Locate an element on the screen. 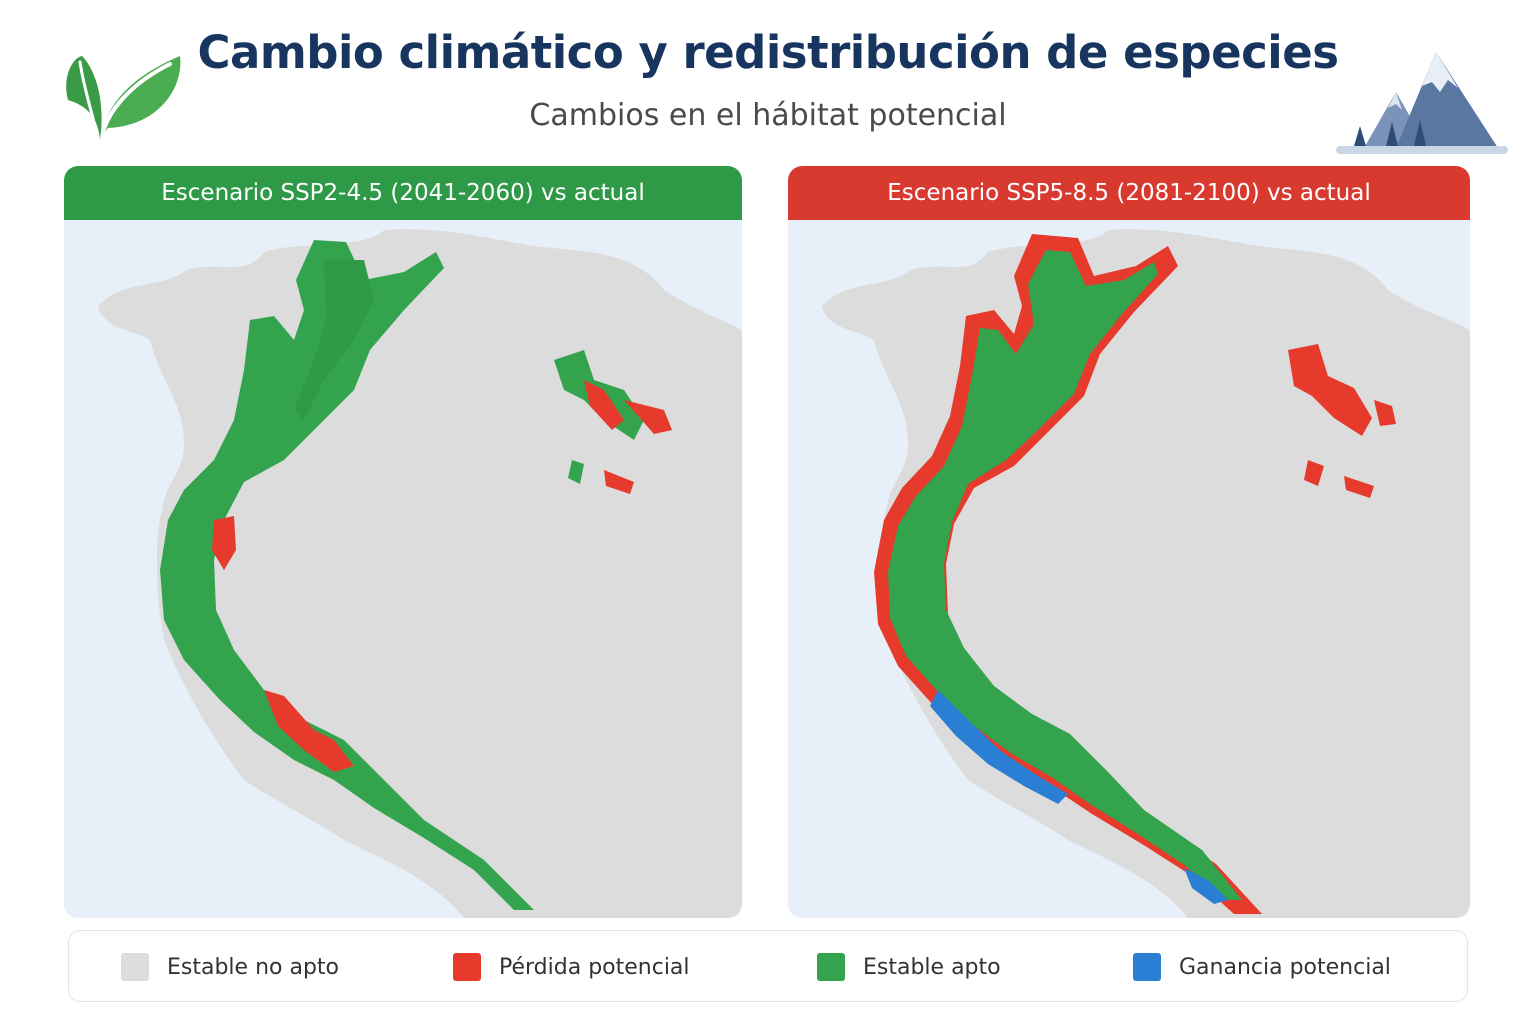  legend-item-stable-suitable: Estable apto is located at coordinates (909, 967).